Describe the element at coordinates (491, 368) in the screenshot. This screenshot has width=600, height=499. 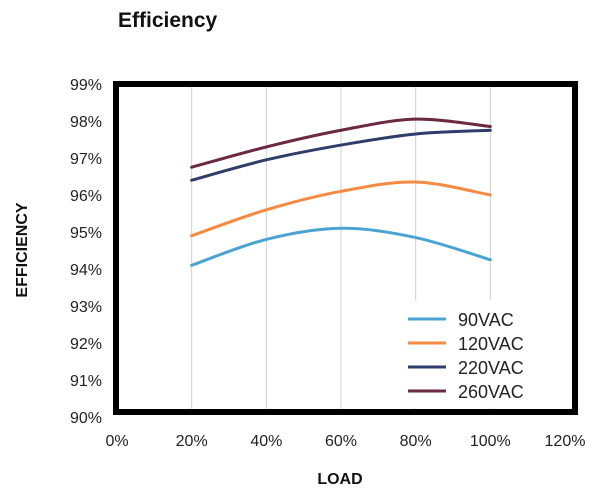
I see `legend-label: 220VAC` at that location.